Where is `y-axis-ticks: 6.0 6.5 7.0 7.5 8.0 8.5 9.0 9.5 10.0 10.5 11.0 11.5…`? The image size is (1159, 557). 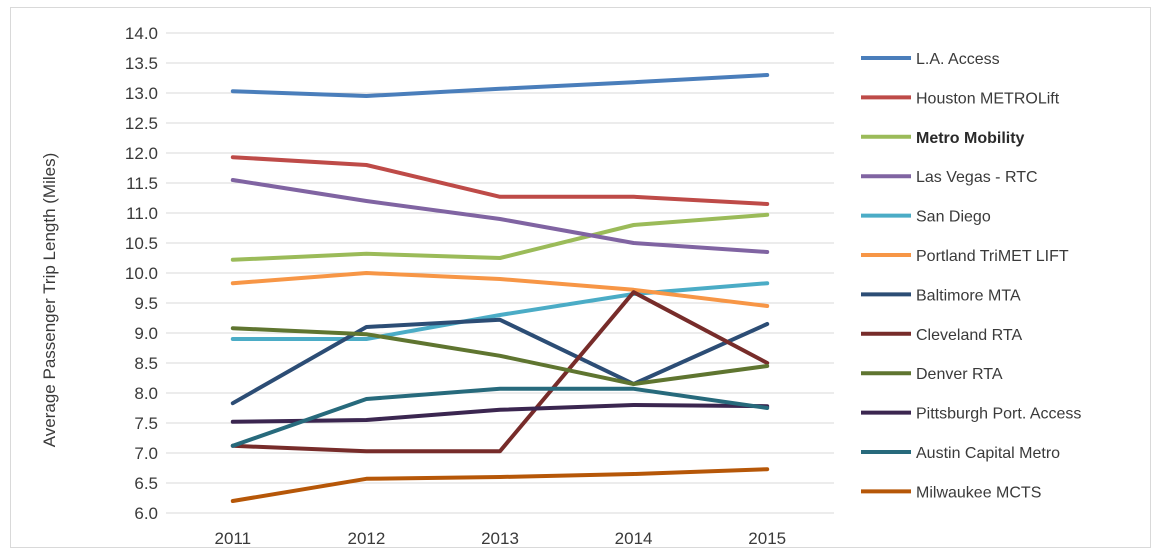 y-axis-ticks: 6.0 6.5 7.0 7.5 8.0 8.5 9.0 9.5 10.0 10.5 11.0 11.5… is located at coordinates (141, 273).